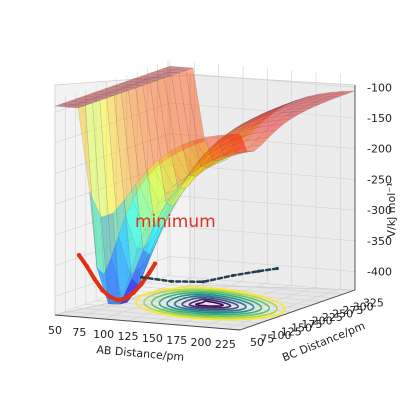  I want to click on y-tick-label: 275, so click(352, 310).